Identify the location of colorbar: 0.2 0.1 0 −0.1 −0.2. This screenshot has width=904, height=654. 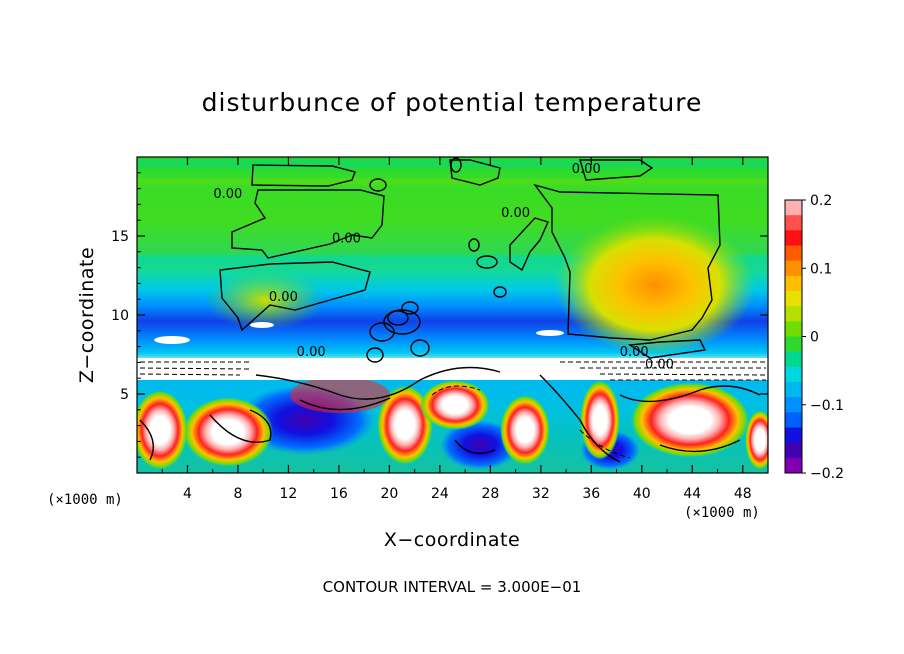
(814, 337).